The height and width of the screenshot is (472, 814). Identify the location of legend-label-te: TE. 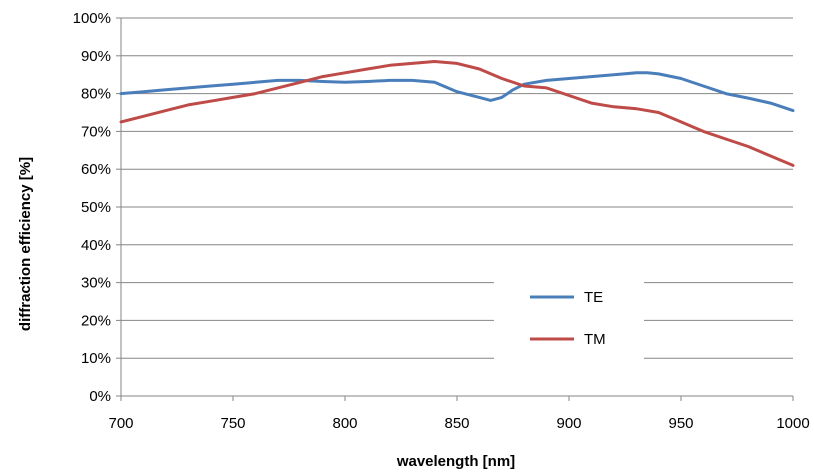
(593, 297).